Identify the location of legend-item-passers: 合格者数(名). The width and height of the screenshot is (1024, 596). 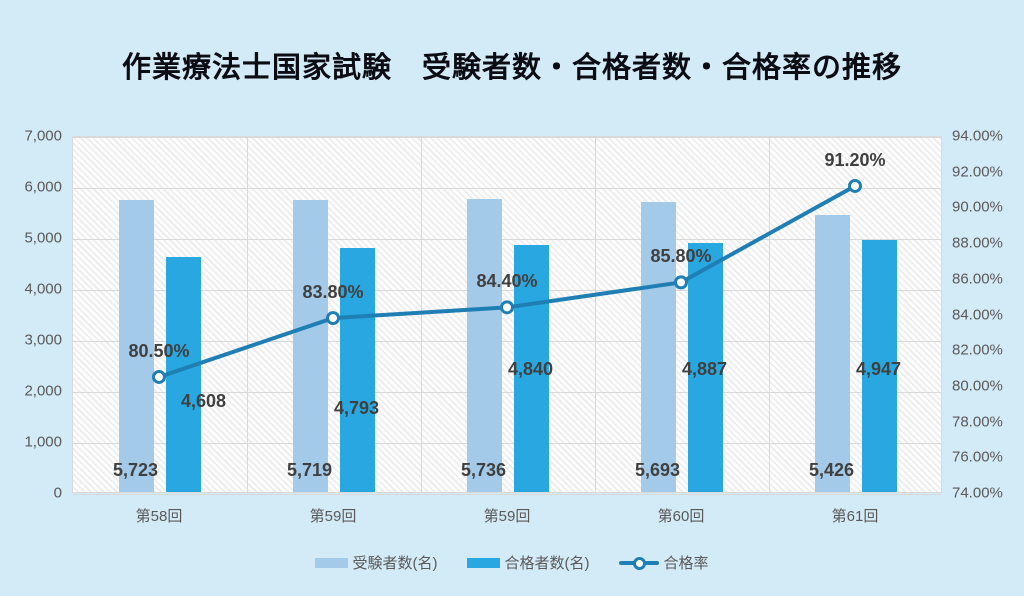
(528, 562).